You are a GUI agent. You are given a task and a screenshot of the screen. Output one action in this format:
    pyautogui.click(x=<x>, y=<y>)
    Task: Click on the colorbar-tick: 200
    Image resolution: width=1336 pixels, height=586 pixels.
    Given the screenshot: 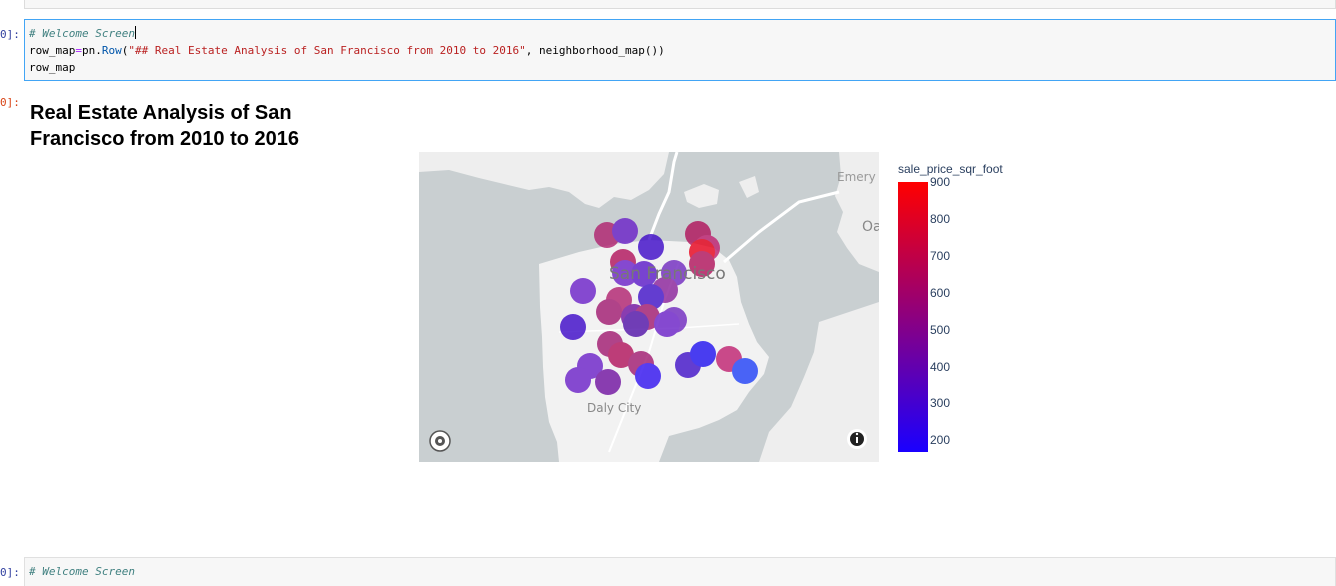 What is the action you would take?
    pyautogui.click(x=940, y=440)
    